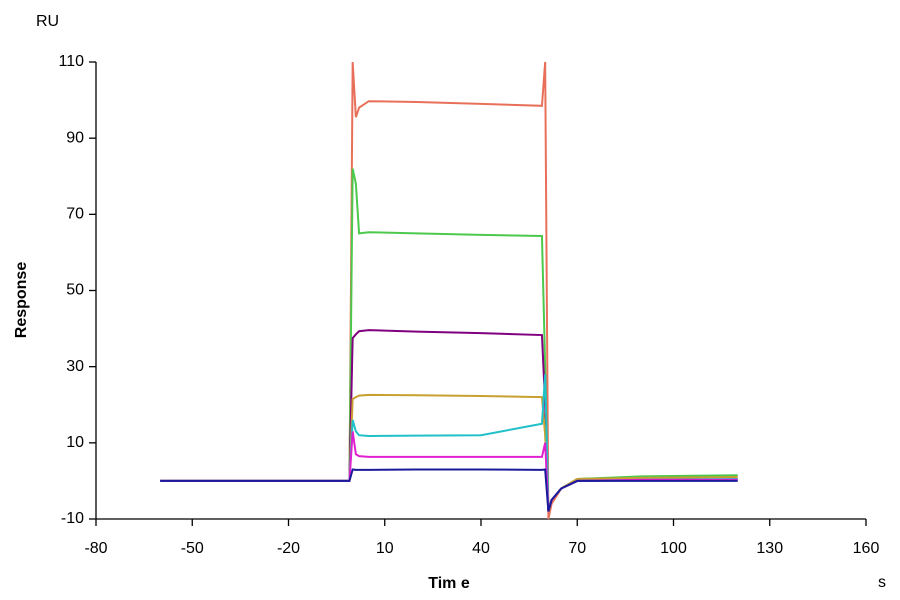 This screenshot has height=600, width=900. What do you see at coordinates (75, 290) in the screenshot?
I see `y-tick-label: 50` at bounding box center [75, 290].